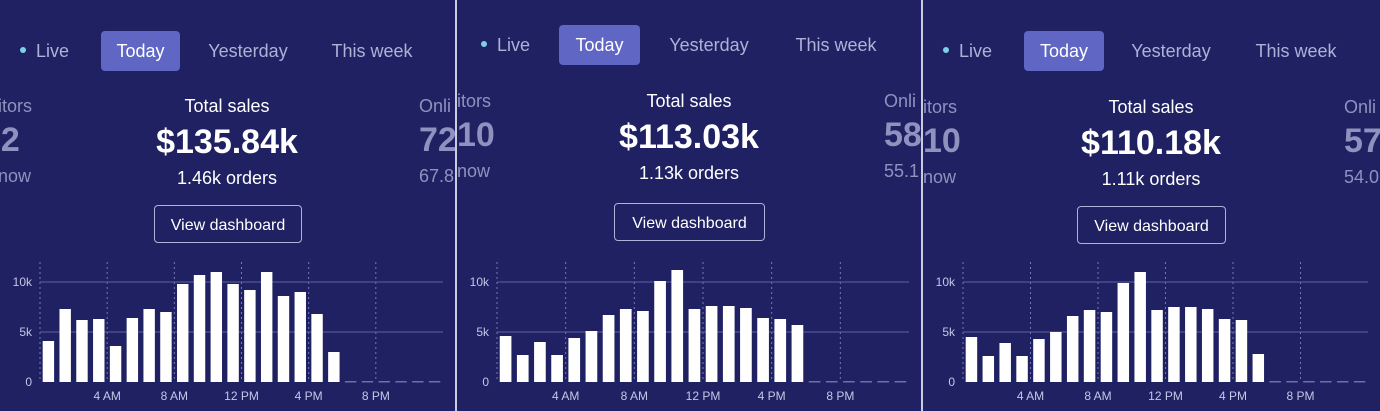 This screenshot has height=411, width=1380. Describe the element at coordinates (1151, 143) in the screenshot. I see `total-sales-block: Total sales $110.18k 1.11k orders` at that location.